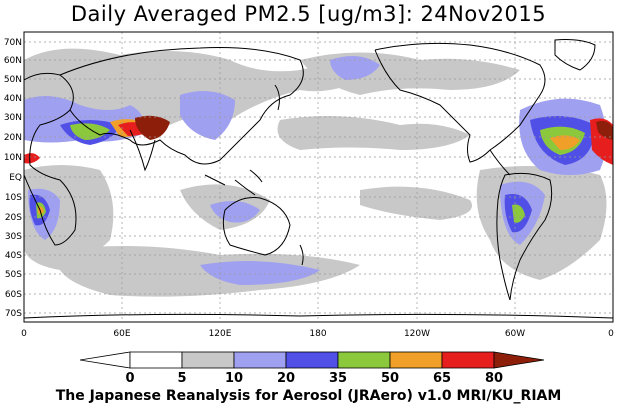 The width and height of the screenshot is (617, 410). What do you see at coordinates (15, 178) in the screenshot?
I see `lat-label: EQ` at bounding box center [15, 178].